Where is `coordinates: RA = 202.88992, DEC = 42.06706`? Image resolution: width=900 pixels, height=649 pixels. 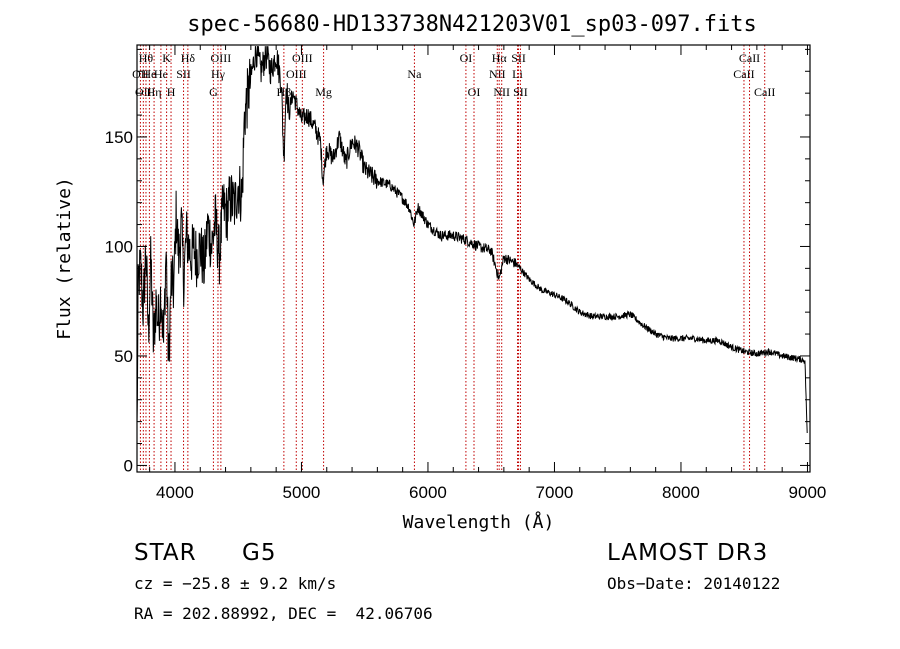 coordinates: RA = 202.88992, DEC = 42.06706 is located at coordinates (283, 613).